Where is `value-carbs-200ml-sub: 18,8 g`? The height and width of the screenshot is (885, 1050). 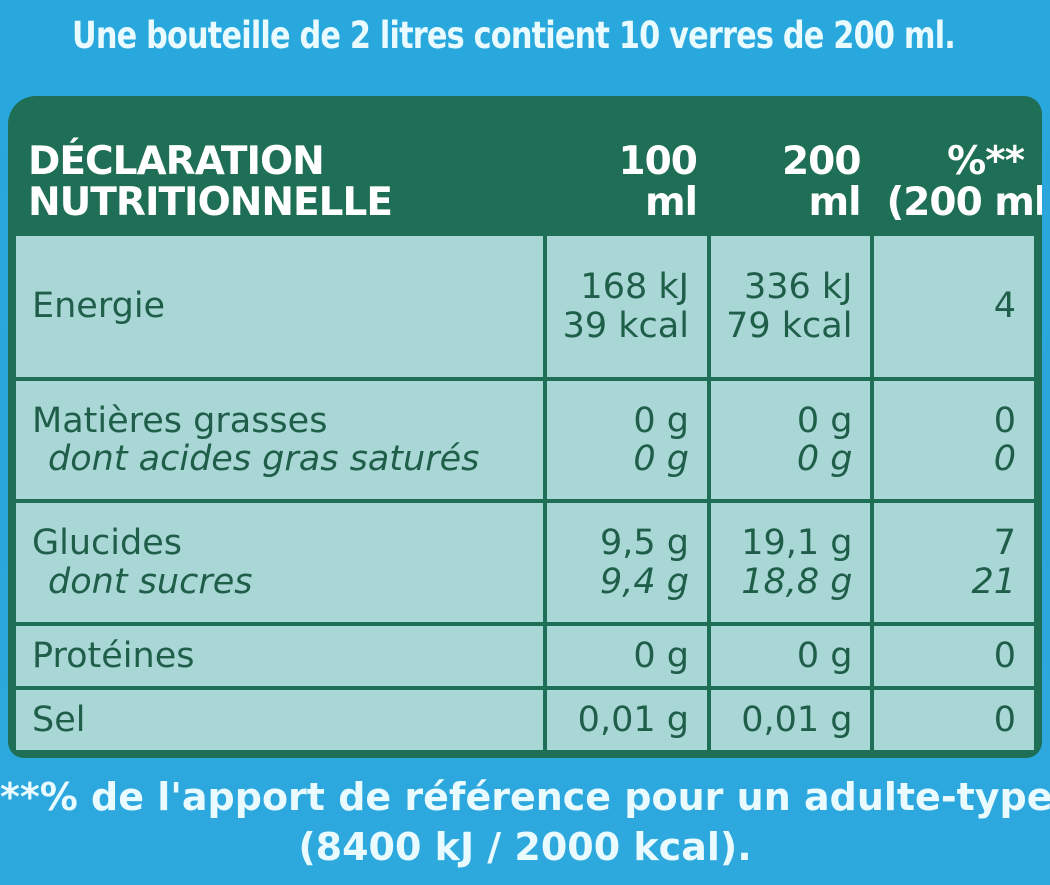
value-carbs-200ml-sub: 18,8 g is located at coordinates (797, 581).